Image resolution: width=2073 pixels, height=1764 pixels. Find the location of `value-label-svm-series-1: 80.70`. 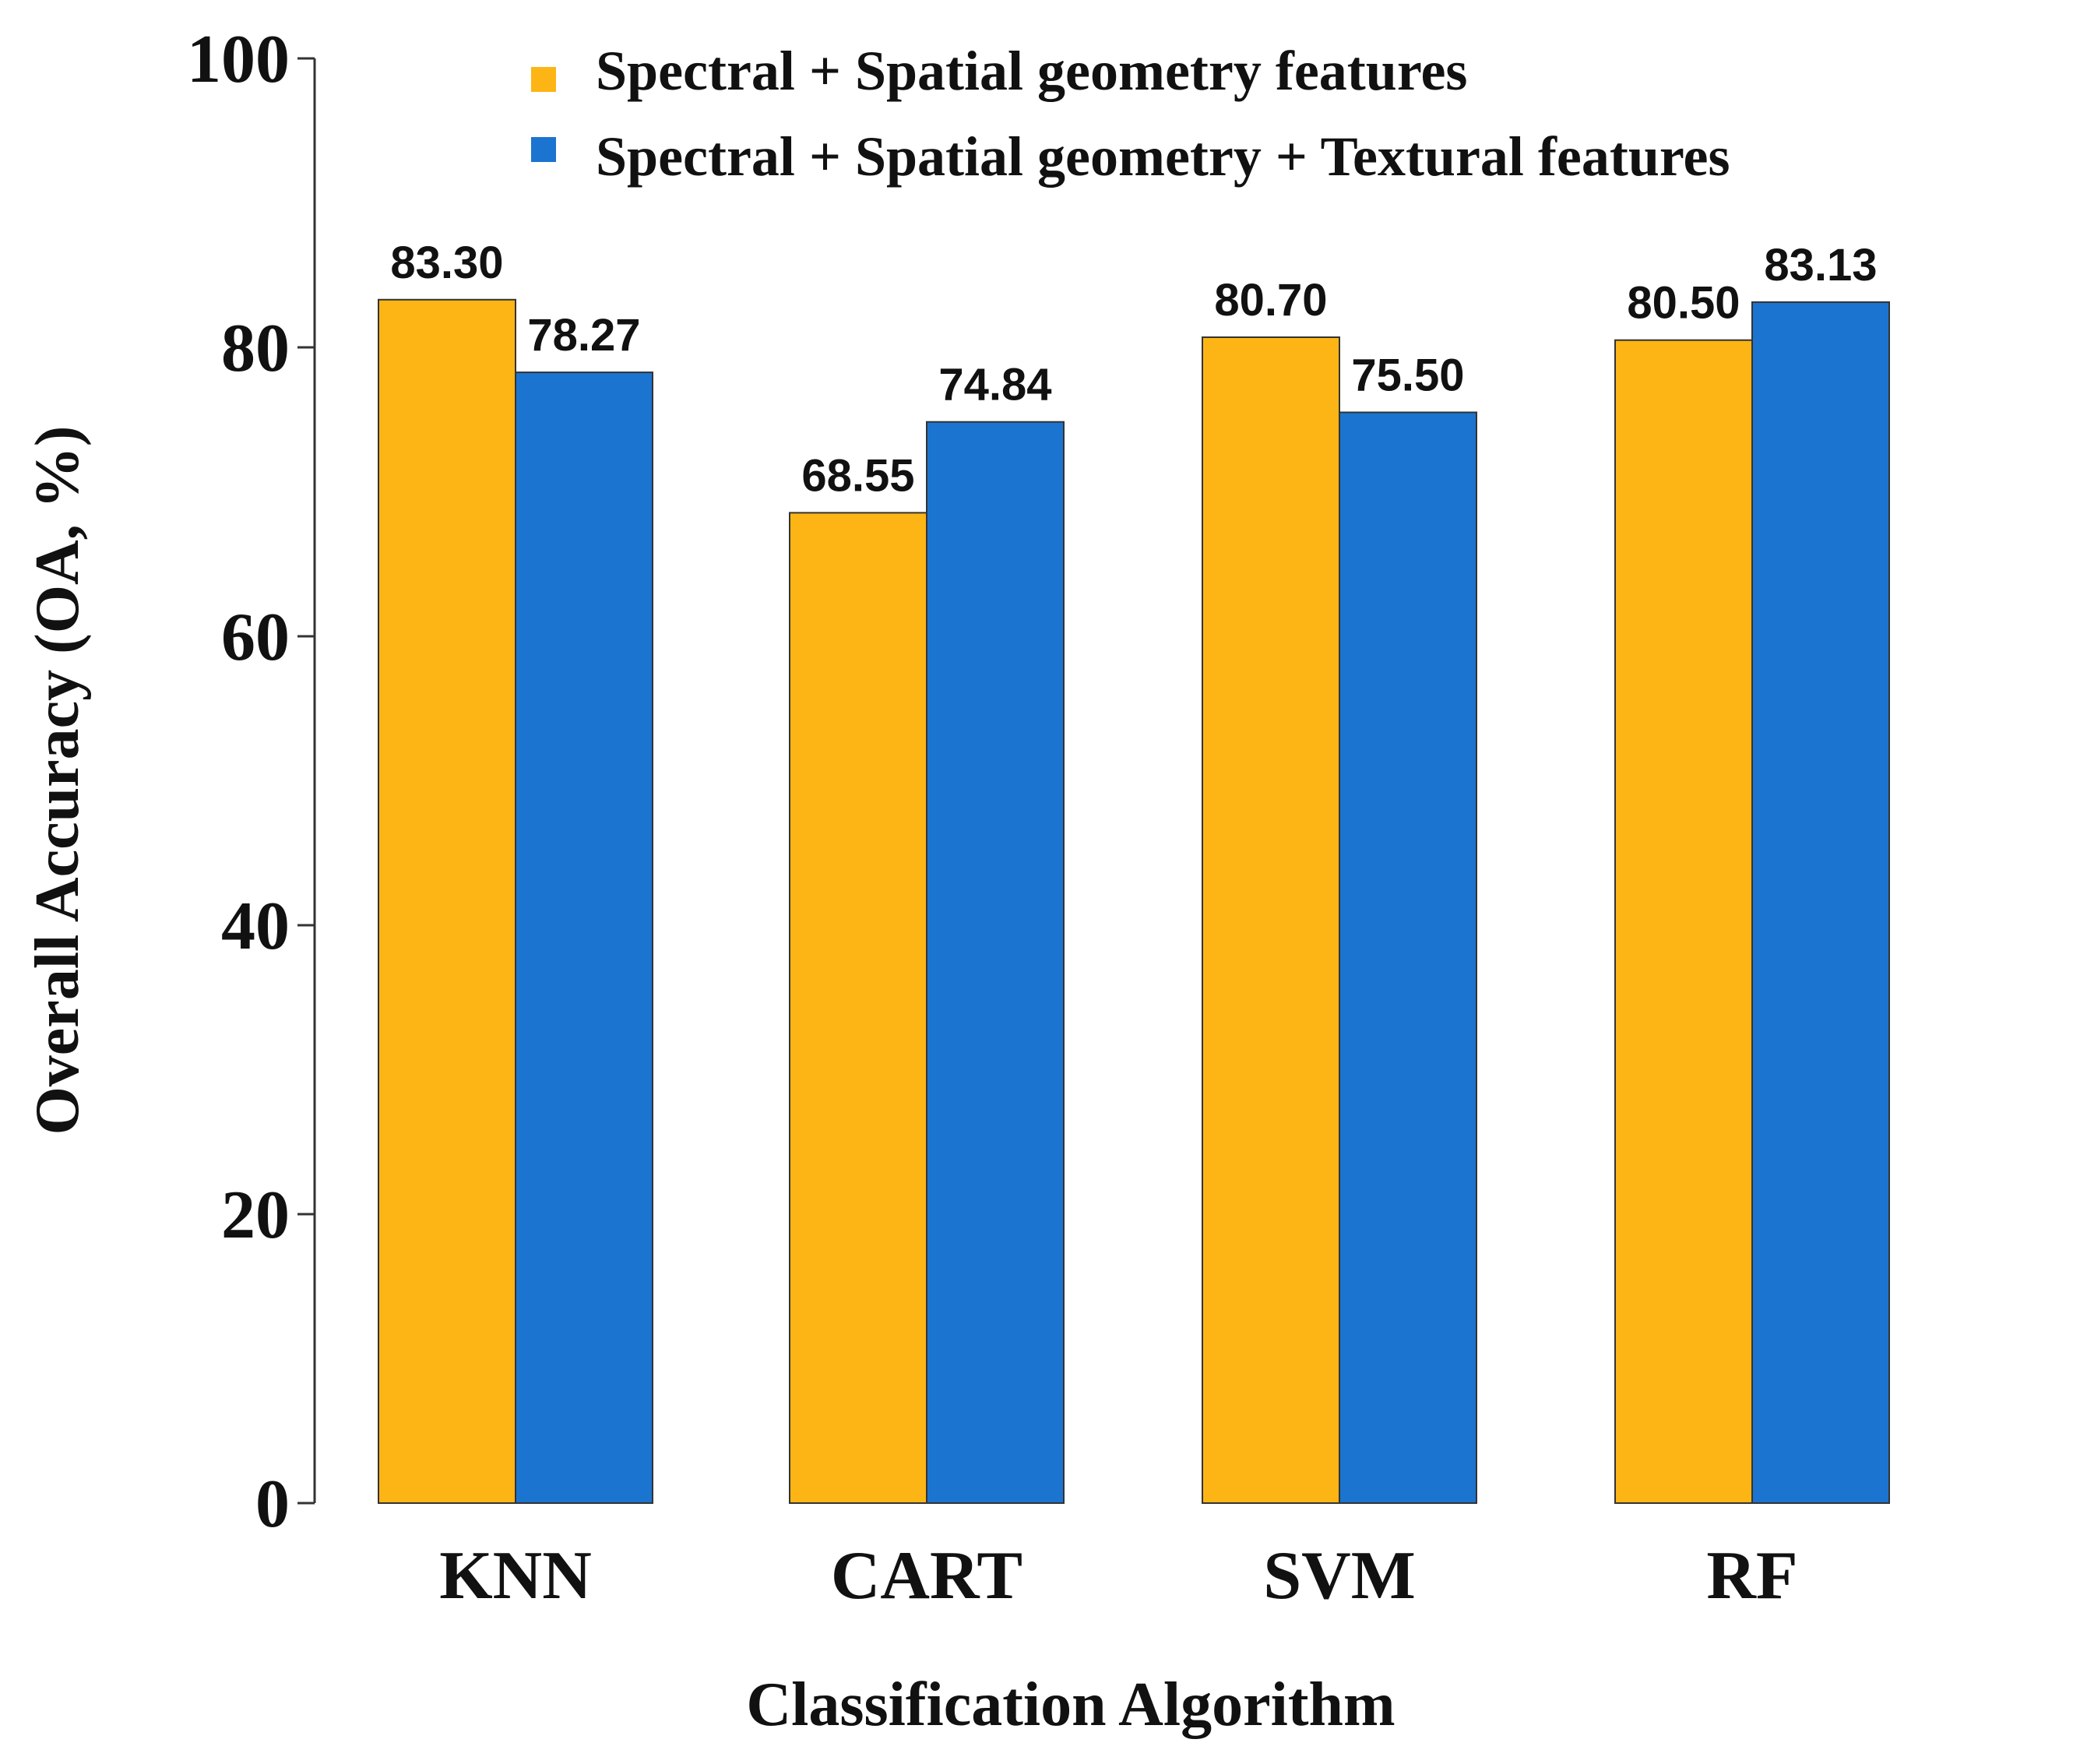

value-label-svm-series-1: 80.70 is located at coordinates (1270, 300).